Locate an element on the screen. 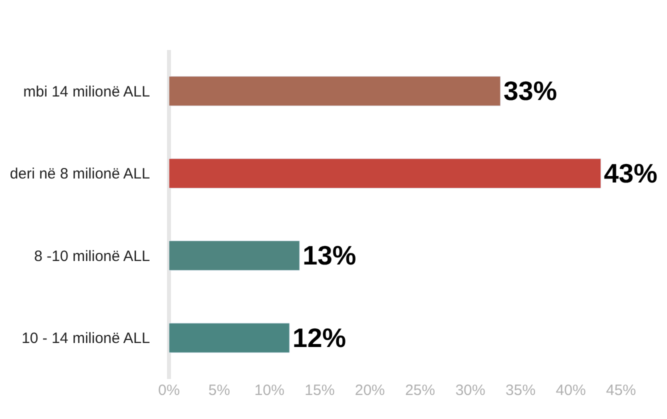 The image size is (667, 419). x-tick-label: 5% is located at coordinates (219, 390).